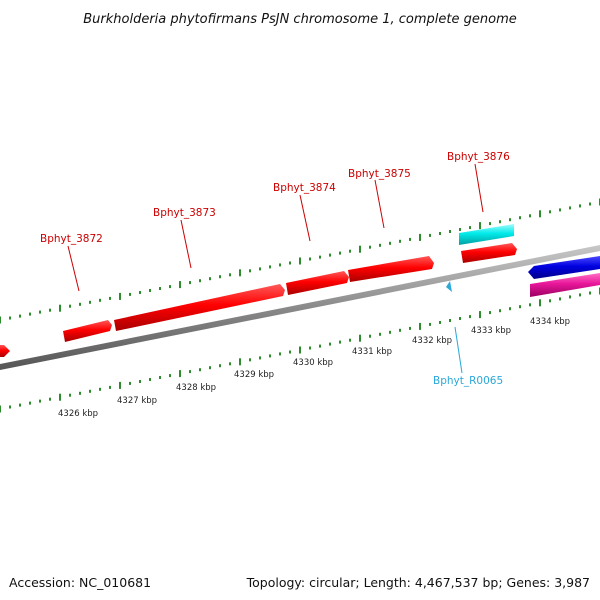  I want to click on other-feature-bar, so click(565, 285).